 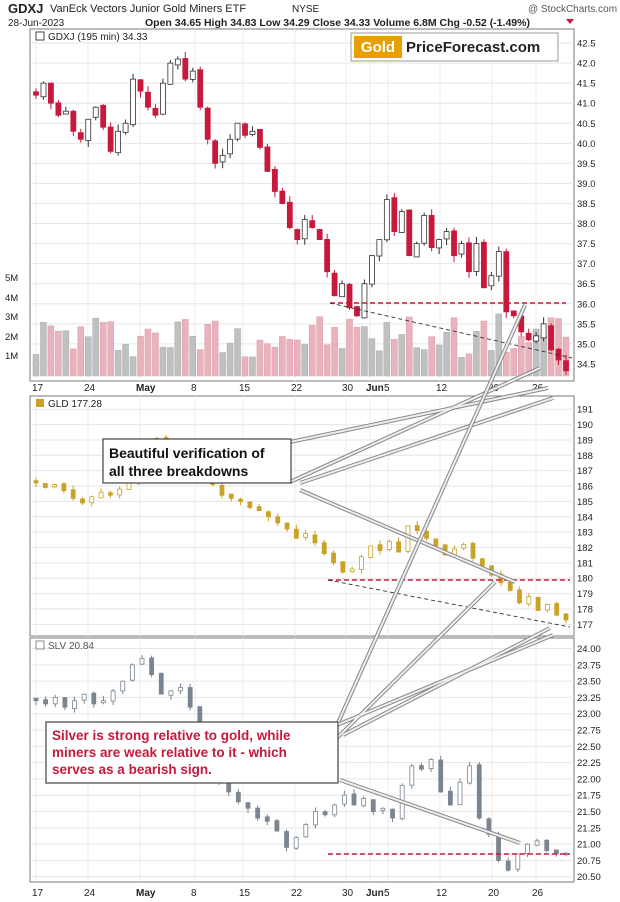 What do you see at coordinates (589, 731) in the screenshot?
I see `y-tick-label: 22.75` at bounding box center [589, 731].